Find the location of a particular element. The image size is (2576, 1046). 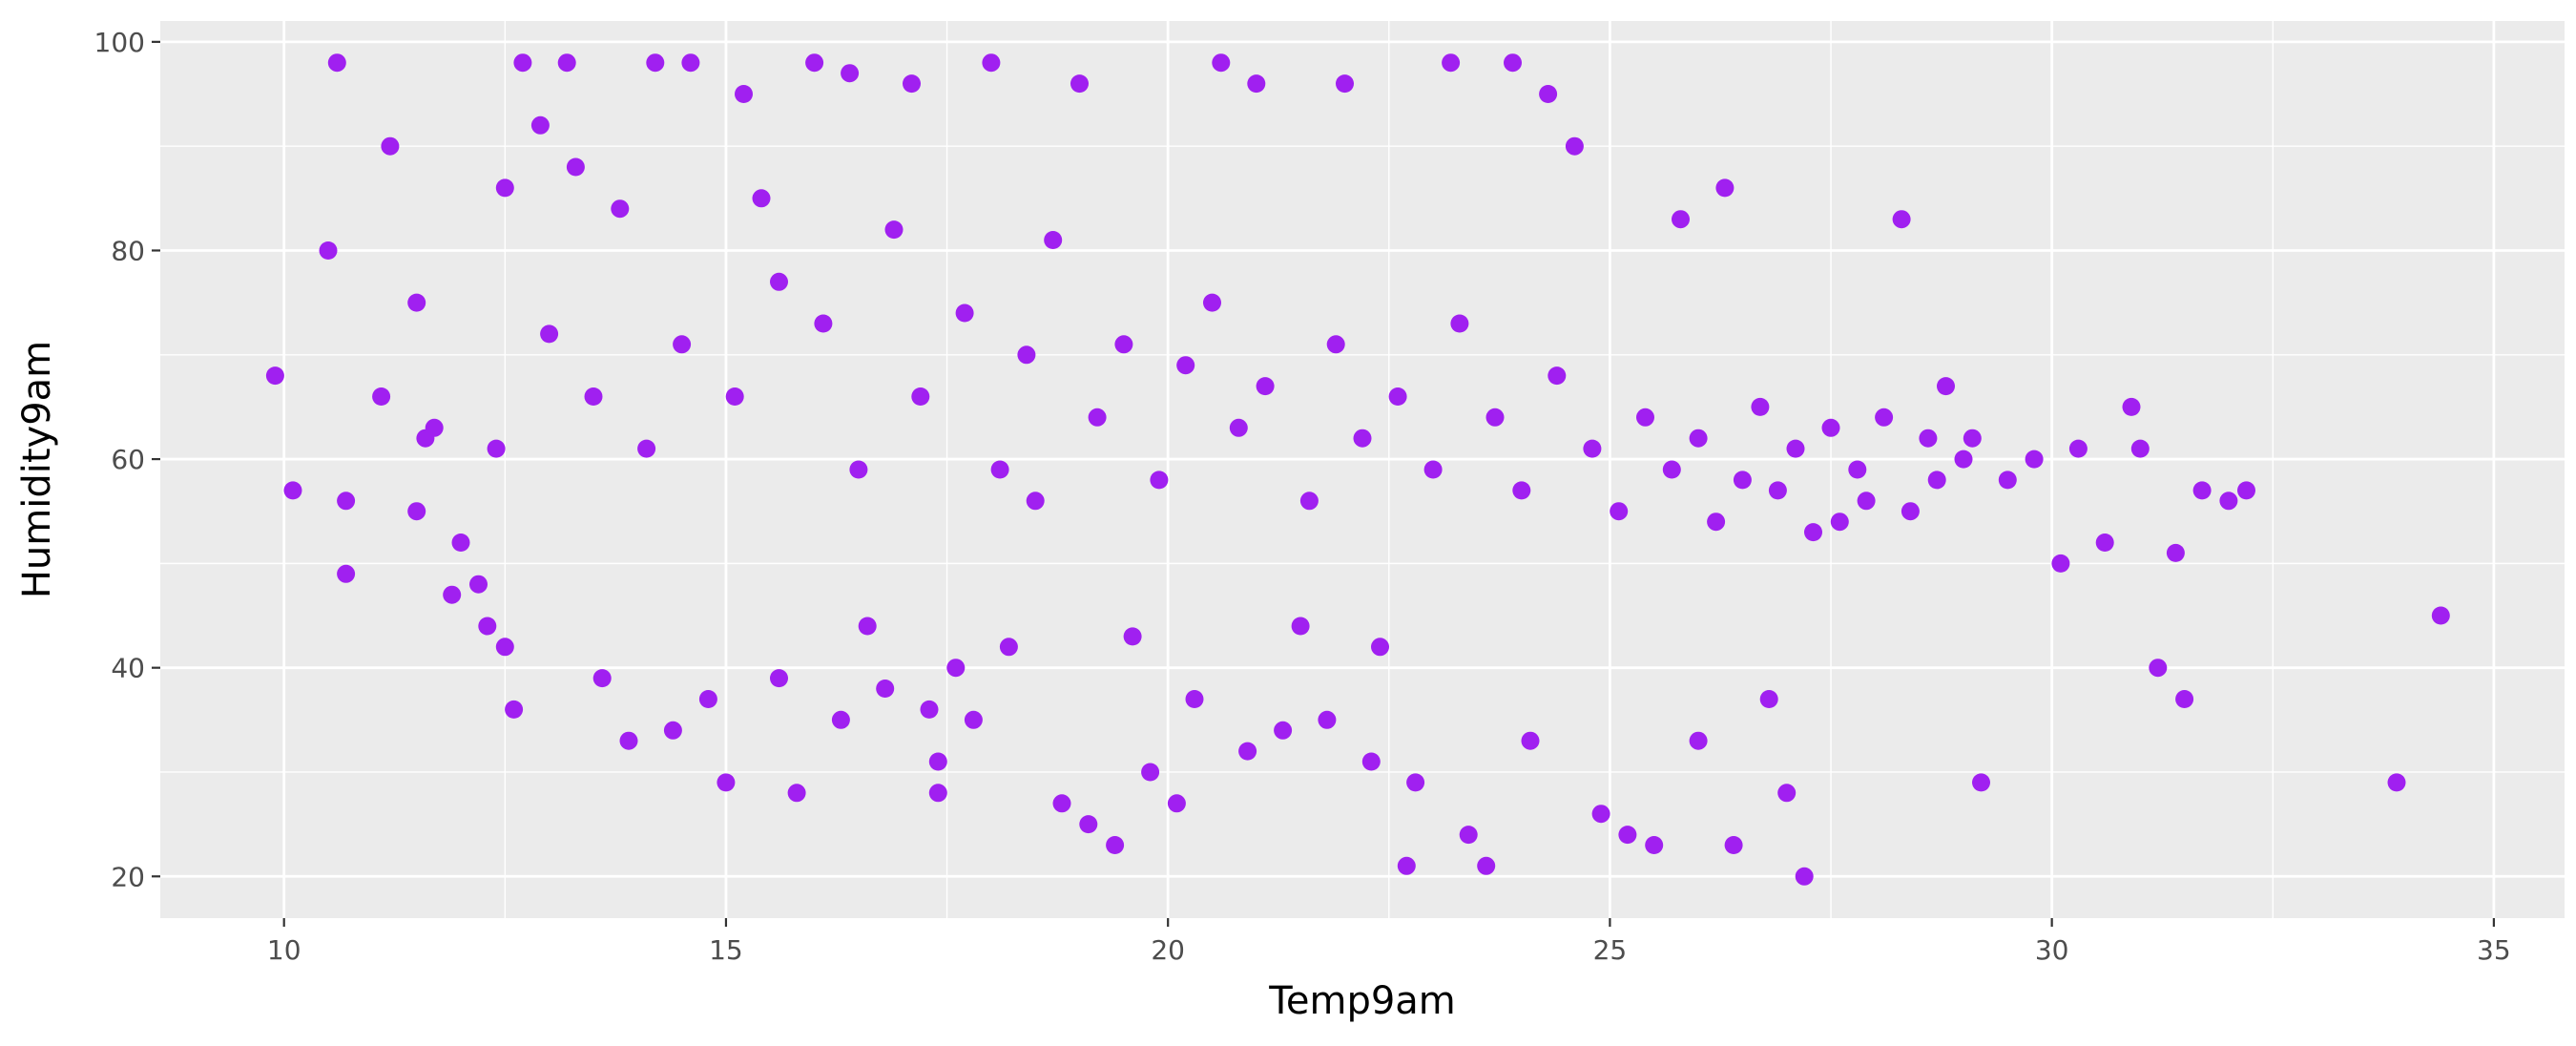

x-axis-title: Temp9am is located at coordinates (1362, 1001).